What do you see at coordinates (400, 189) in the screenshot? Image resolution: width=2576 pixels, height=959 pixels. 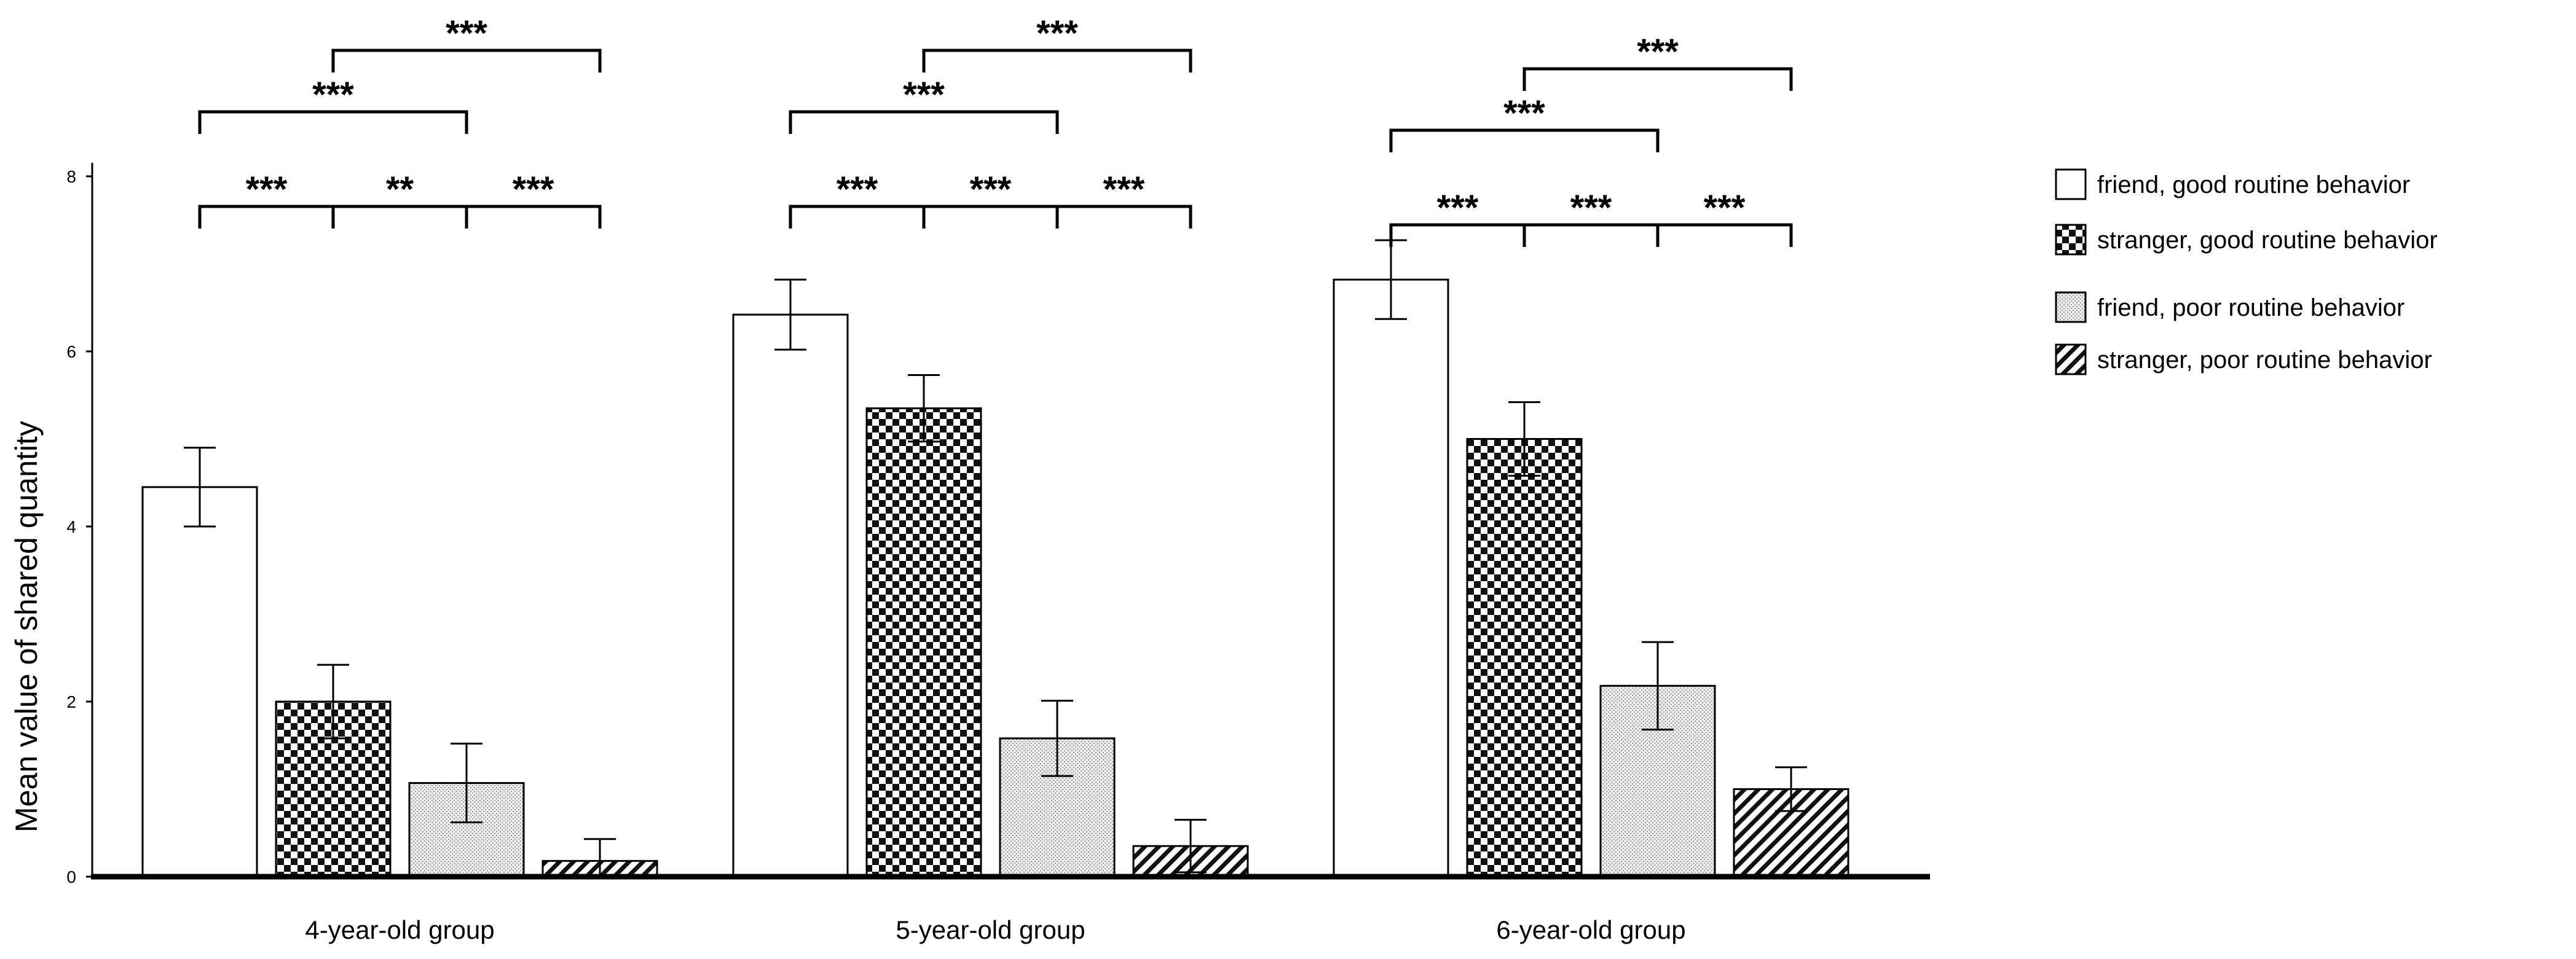 I see `significance-label: **` at bounding box center [400, 189].